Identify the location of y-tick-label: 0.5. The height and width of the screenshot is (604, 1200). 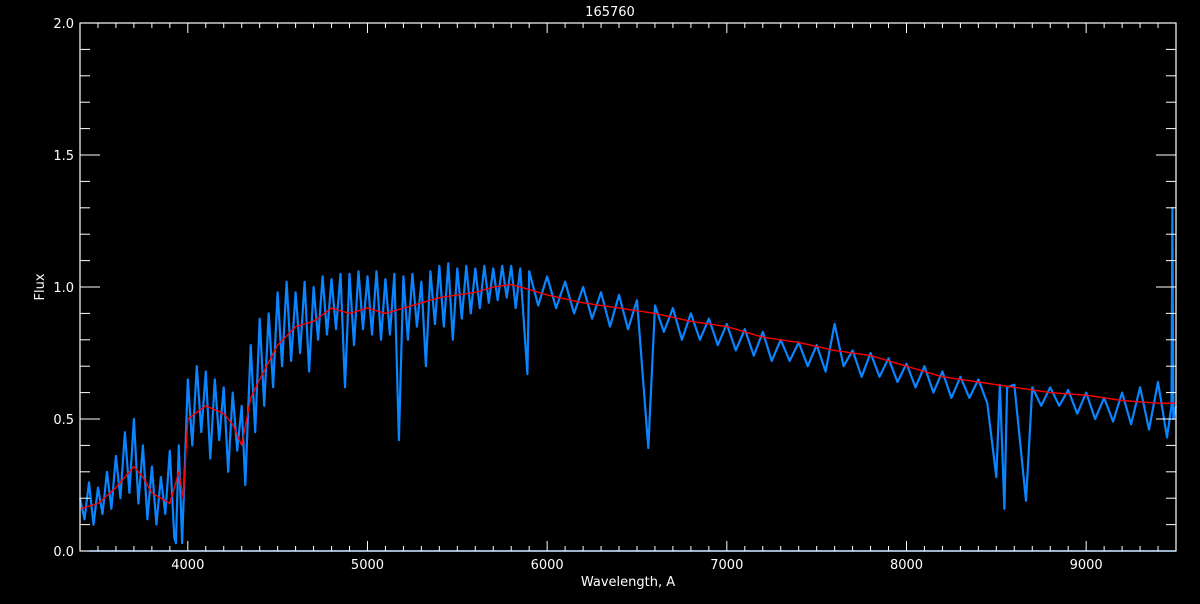
(63, 420).